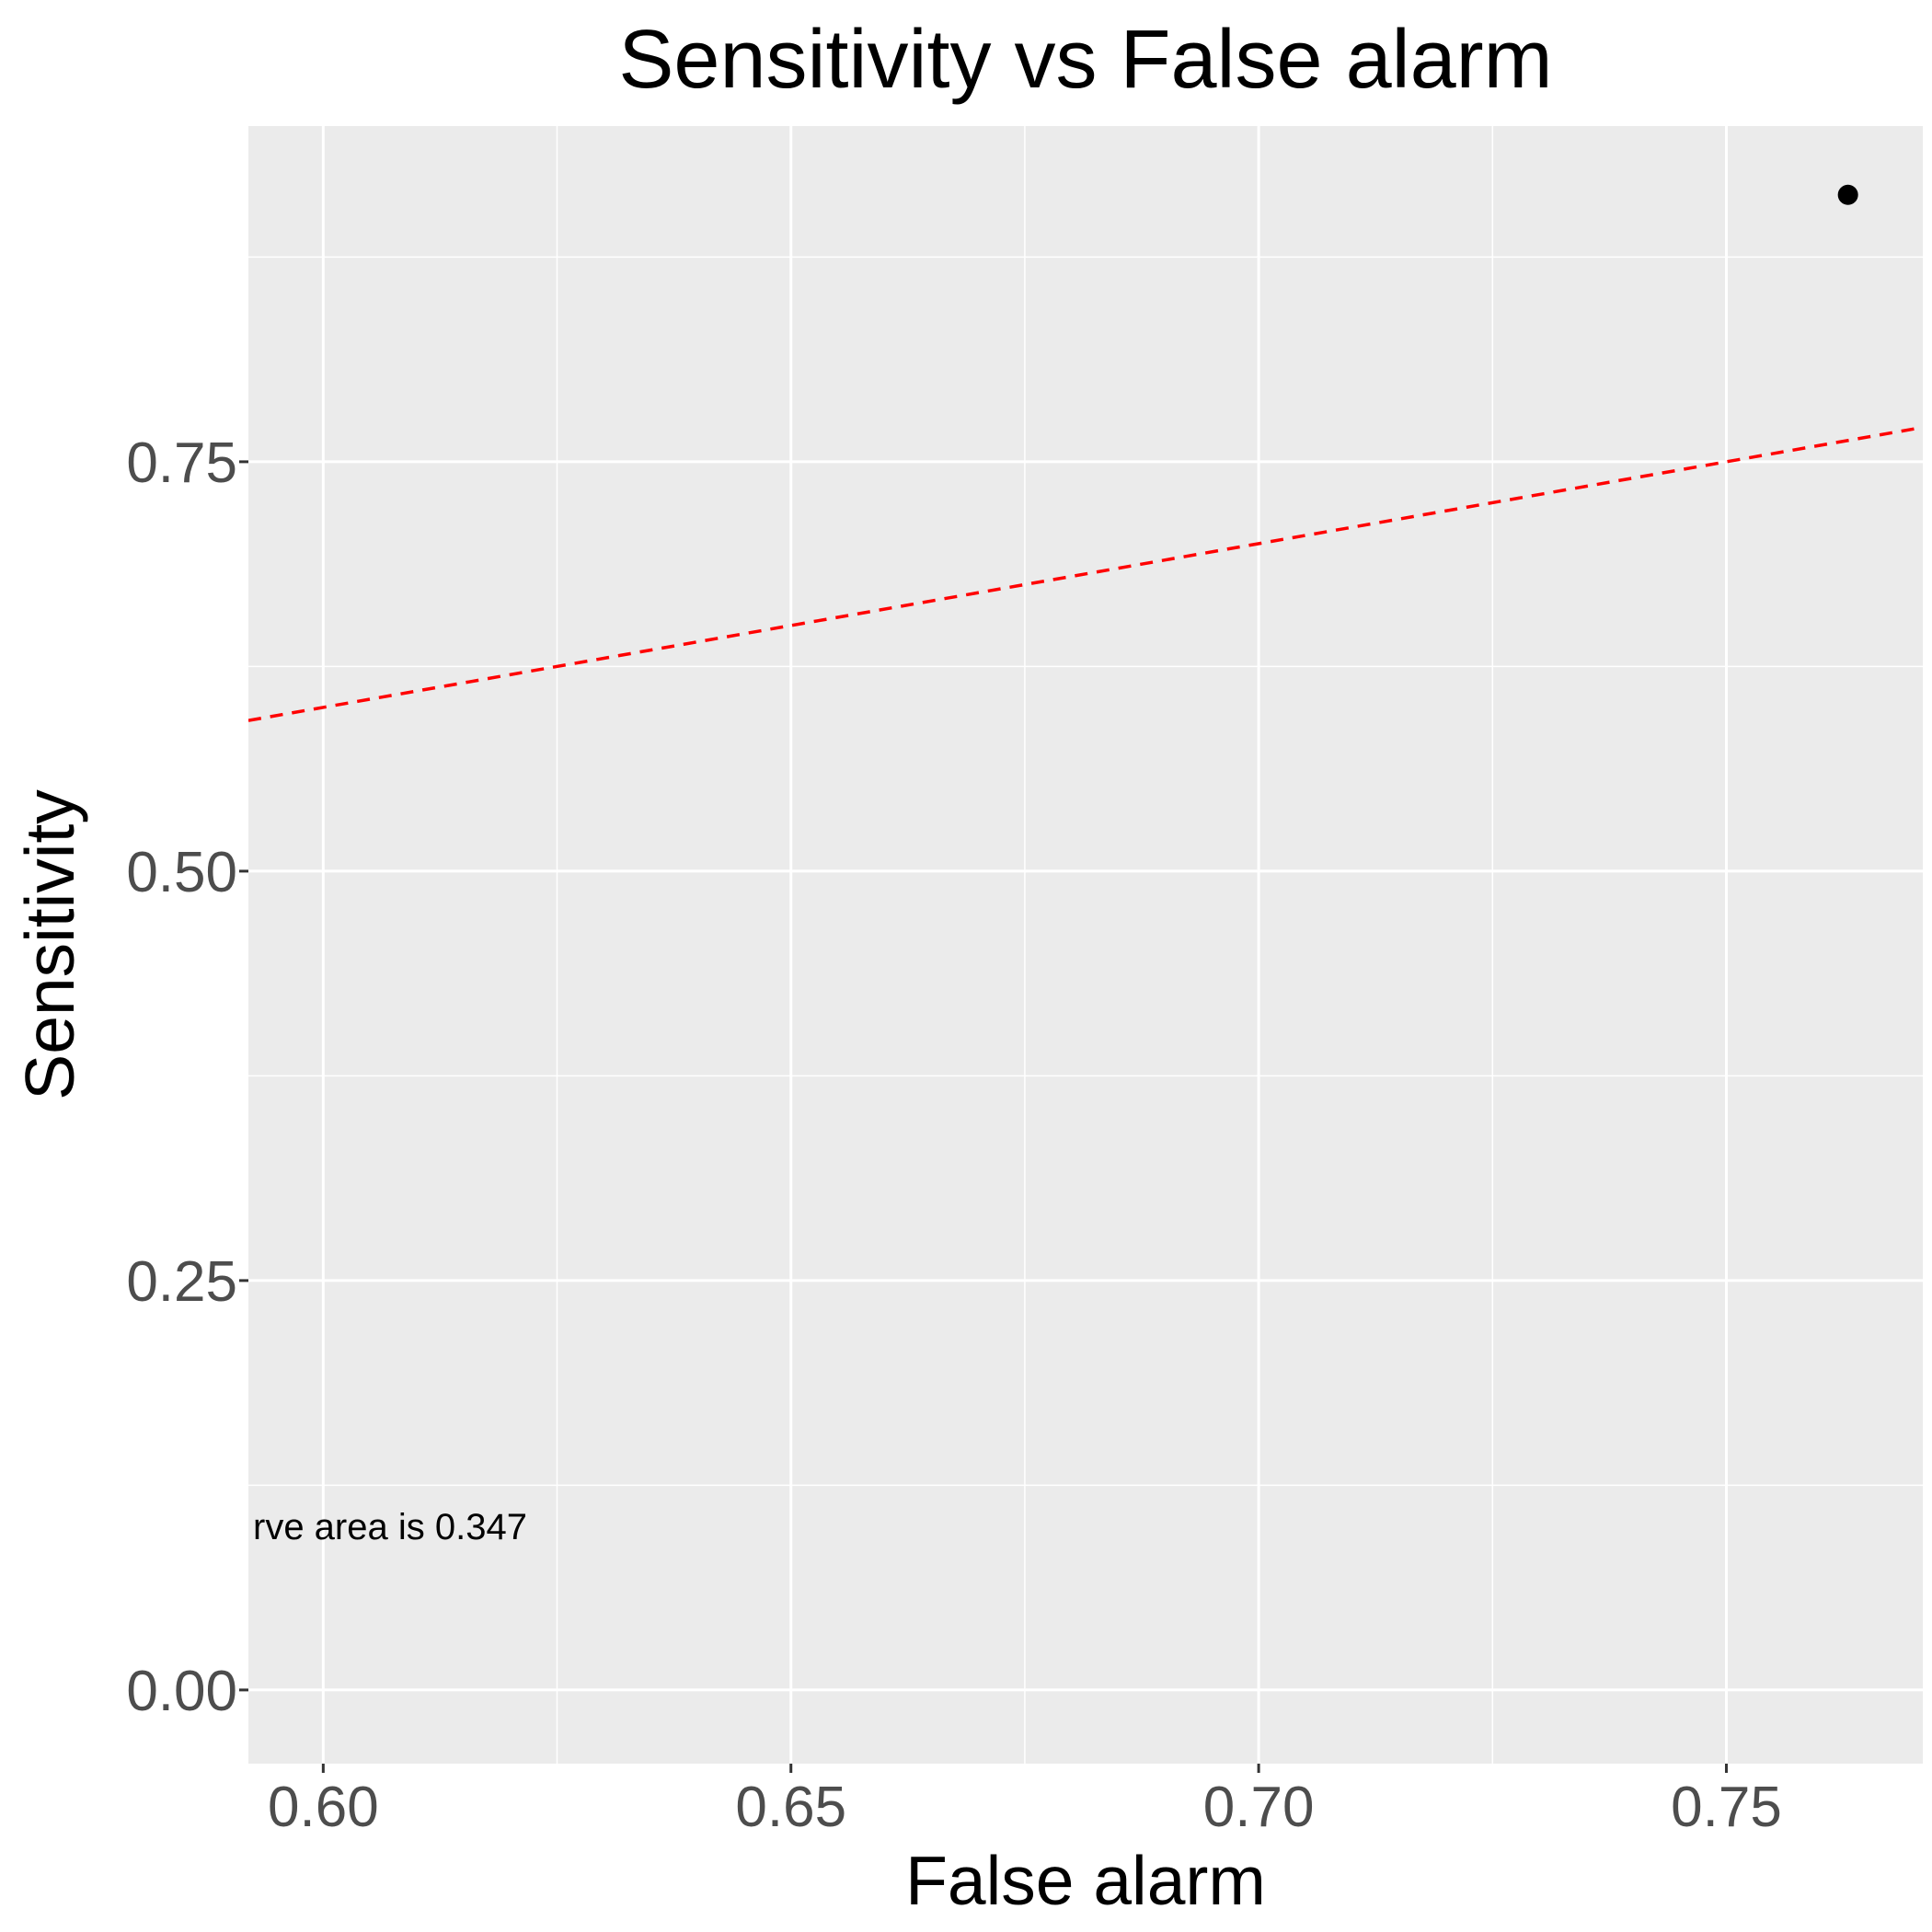 This screenshot has height=1932, width=1932. What do you see at coordinates (1726, 1807) in the screenshot?
I see `x-tick-label: 0.75` at bounding box center [1726, 1807].